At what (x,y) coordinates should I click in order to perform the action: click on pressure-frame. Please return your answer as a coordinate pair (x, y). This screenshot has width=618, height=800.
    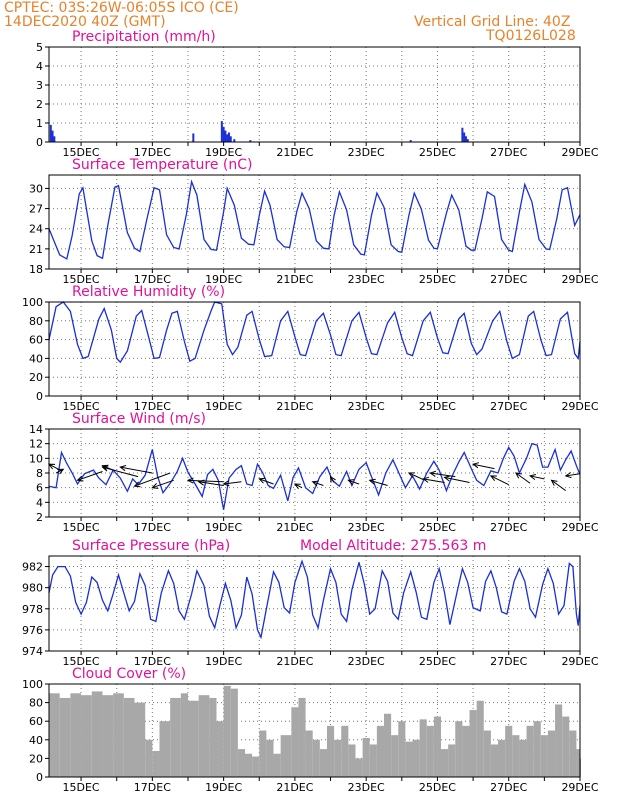
    Looking at the image, I should click on (314, 603).